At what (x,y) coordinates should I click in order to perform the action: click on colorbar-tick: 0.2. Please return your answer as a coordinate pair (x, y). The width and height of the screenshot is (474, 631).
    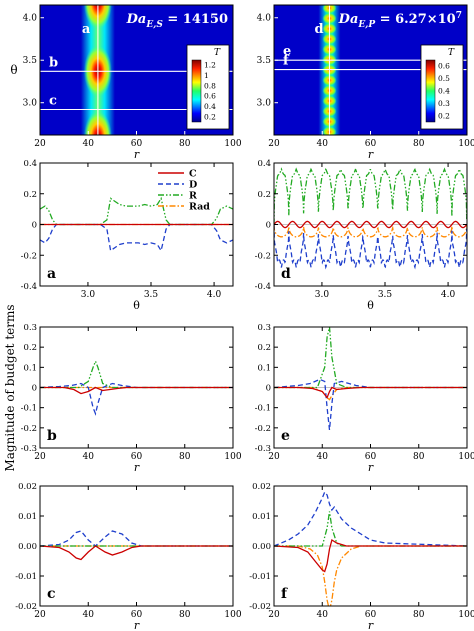
    Looking at the image, I should click on (444, 115).